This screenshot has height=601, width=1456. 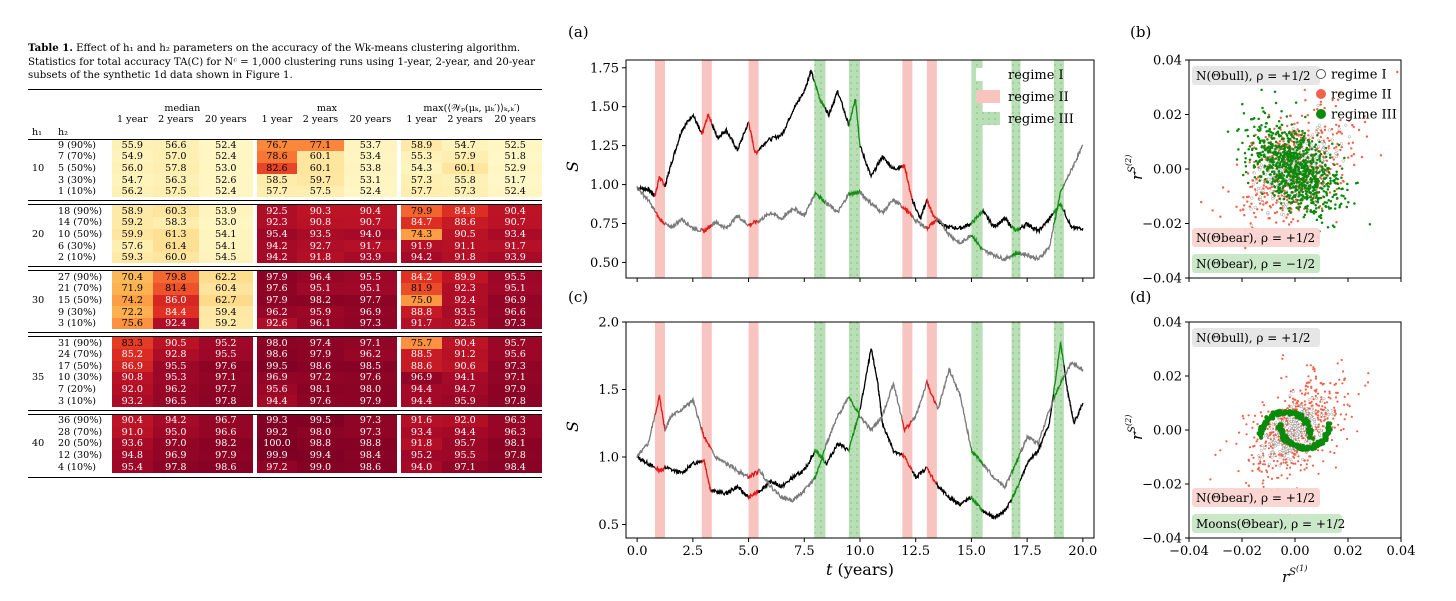 I want to click on moons-point, so click(x=1259, y=434).